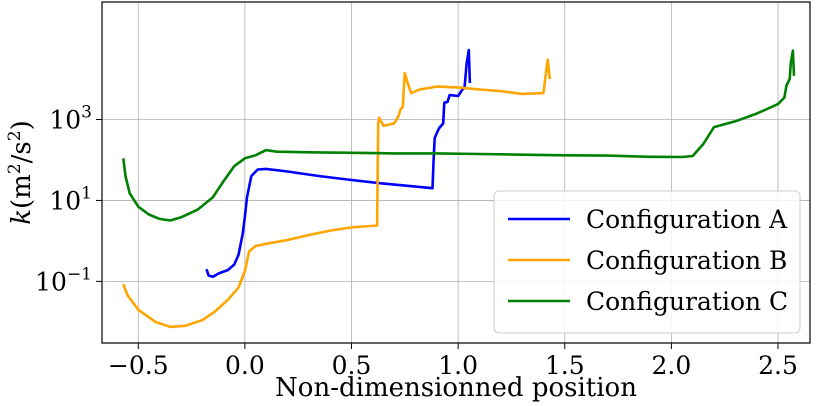 The width and height of the screenshot is (817, 406). Describe the element at coordinates (672, 365) in the screenshot. I see `x-tick-label: 2.0` at that location.